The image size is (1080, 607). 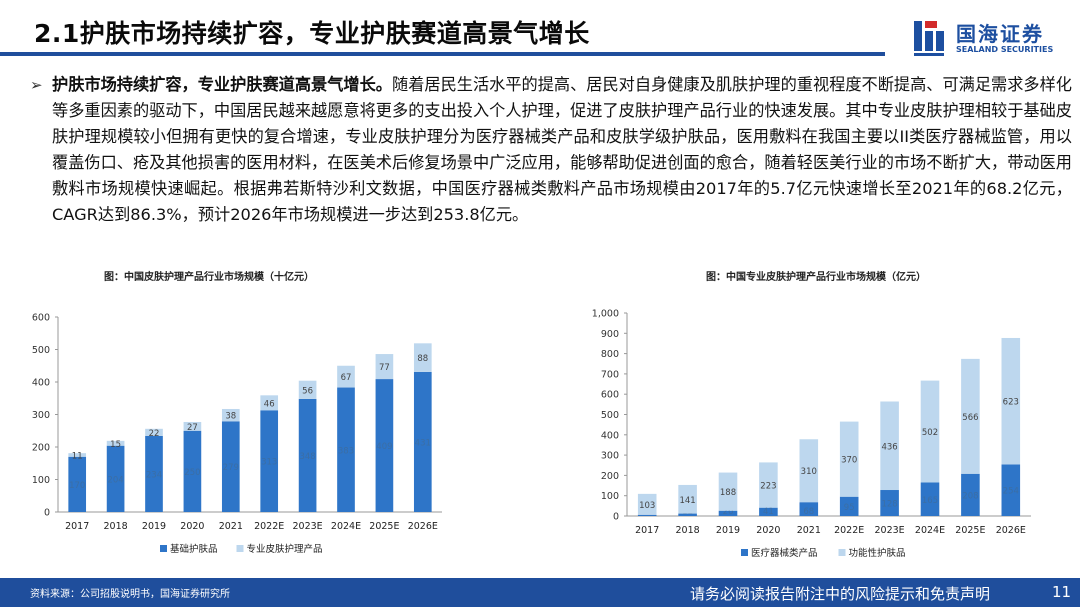 I want to click on logo-english-name: SEALAND SECURITIES, so click(x=1005, y=49).